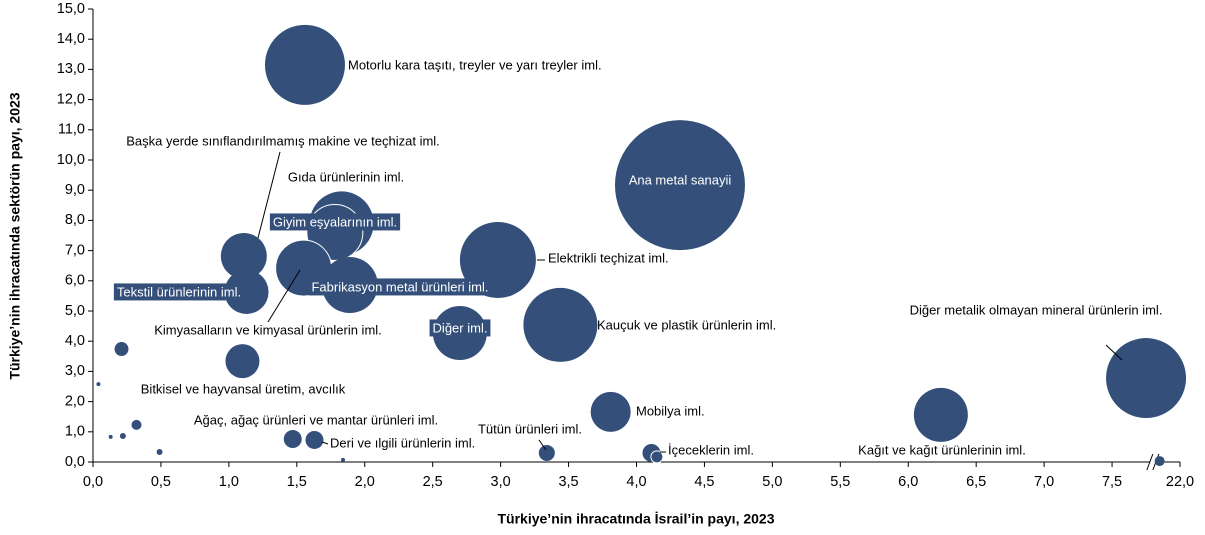 Image resolution: width=1205 pixels, height=535 pixels. I want to click on x-tick-label: 0,5, so click(161, 482).